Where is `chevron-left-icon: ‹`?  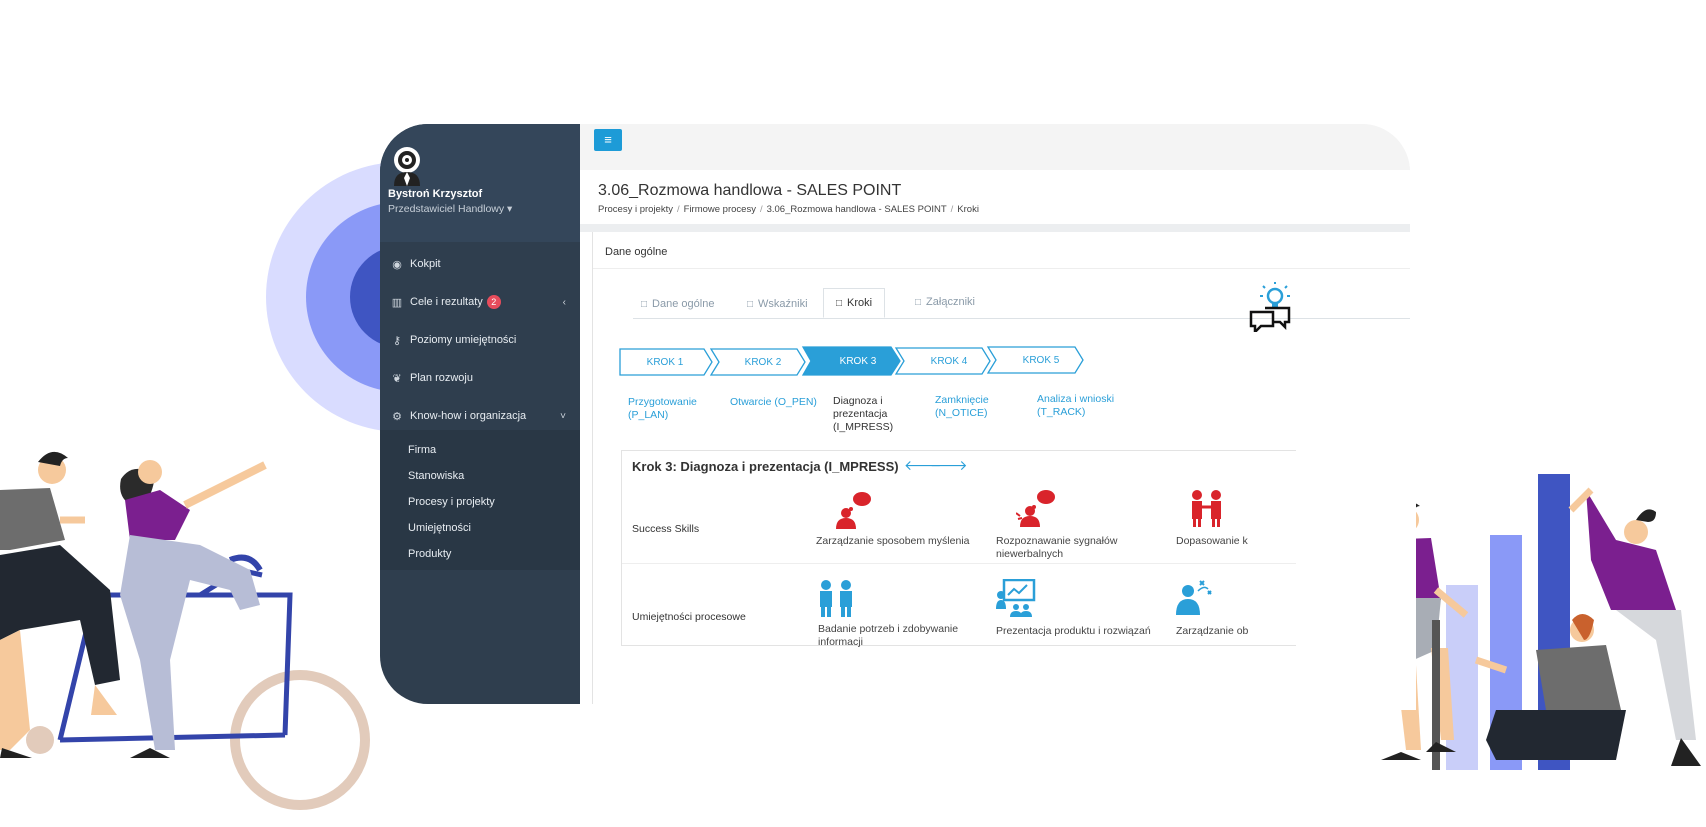 chevron-left-icon: ‹ is located at coordinates (564, 302).